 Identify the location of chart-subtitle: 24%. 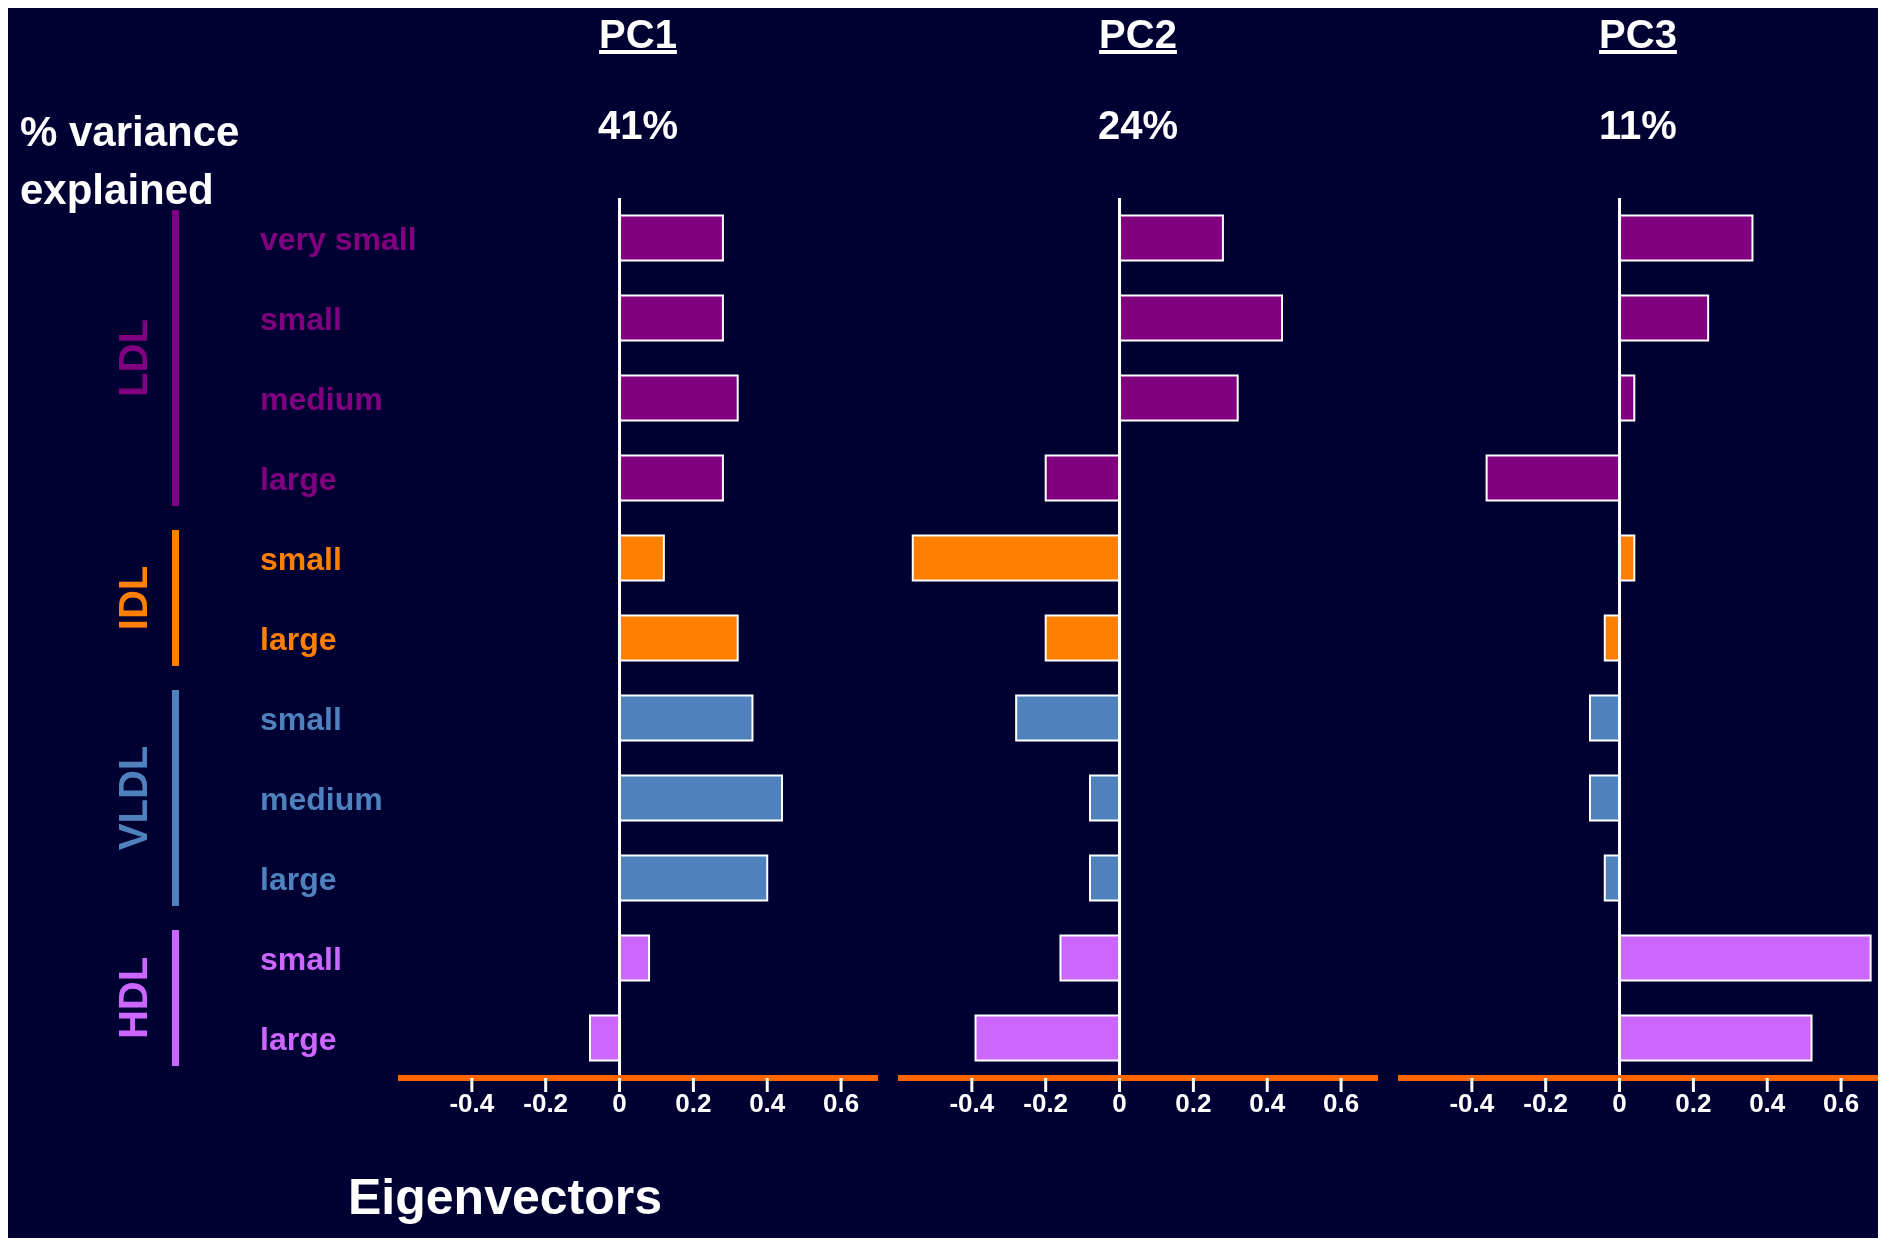
(1138, 125).